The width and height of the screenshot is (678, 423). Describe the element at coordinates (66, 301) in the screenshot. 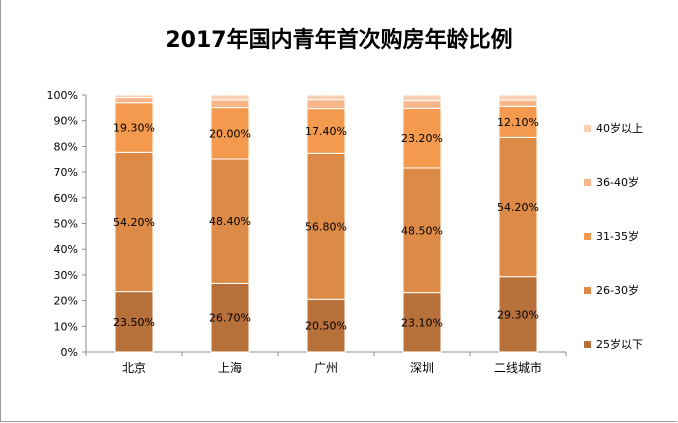

I see `y-tick-label: 20%` at that location.